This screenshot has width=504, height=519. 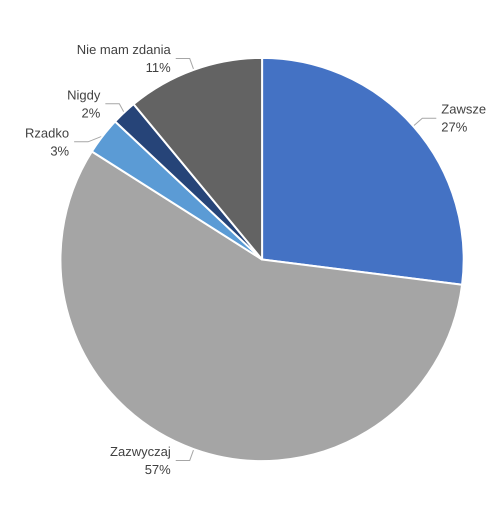 What do you see at coordinates (463, 109) in the screenshot?
I see `slice-label: Zawsze` at bounding box center [463, 109].